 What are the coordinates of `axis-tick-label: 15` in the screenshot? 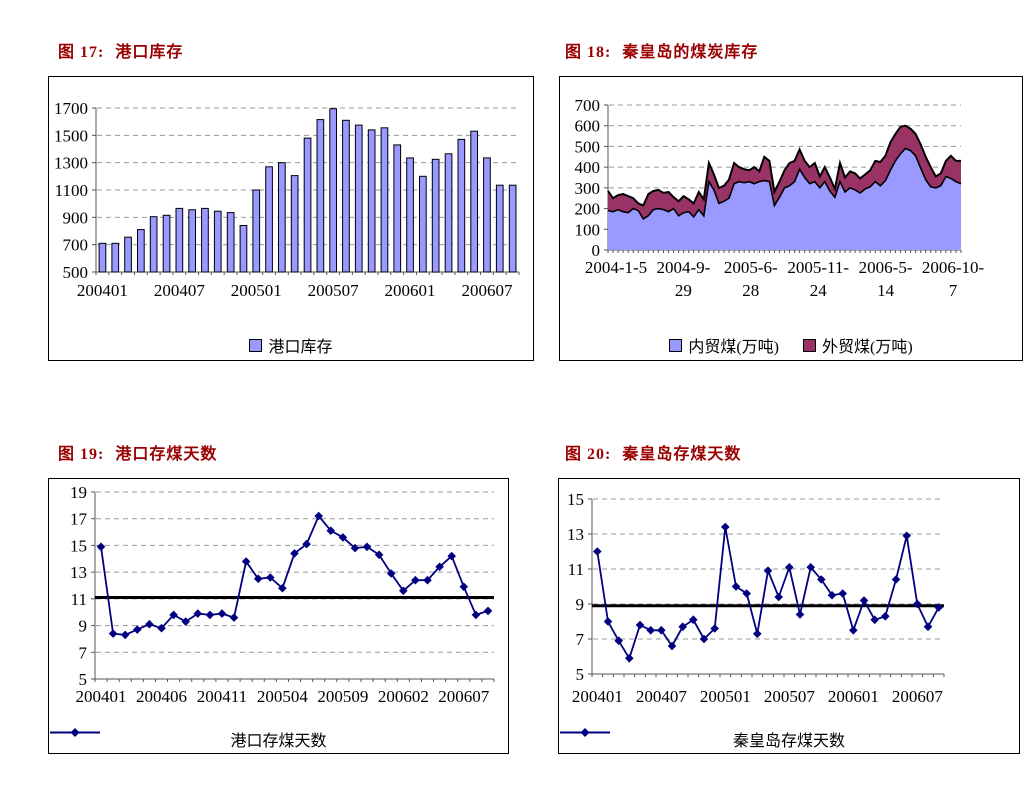 It's located at (575, 499).